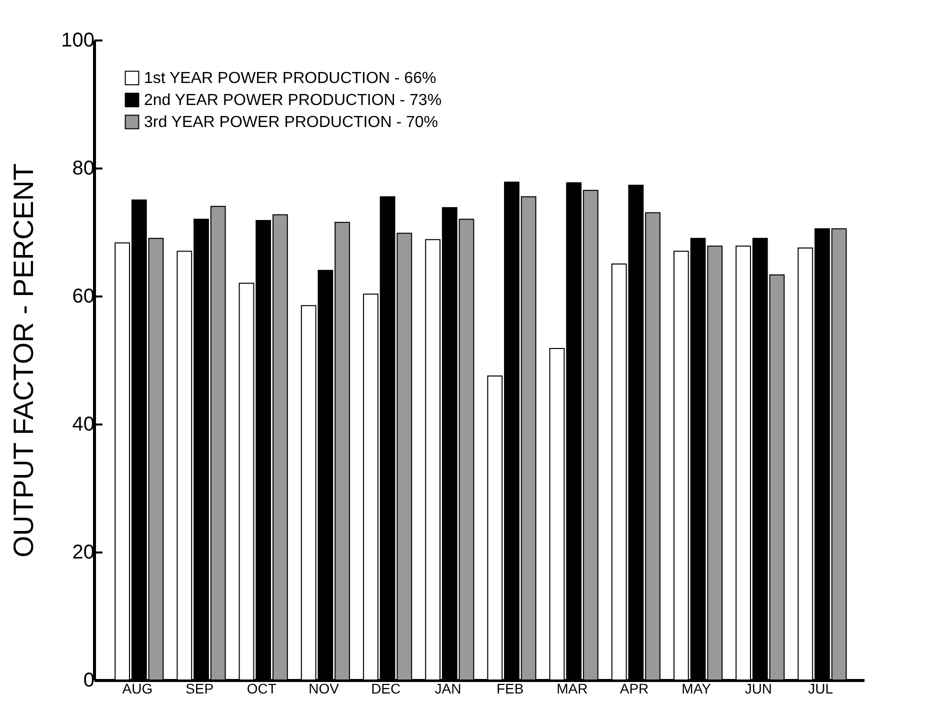  I want to click on x-tick-label: SEP, so click(200, 688).